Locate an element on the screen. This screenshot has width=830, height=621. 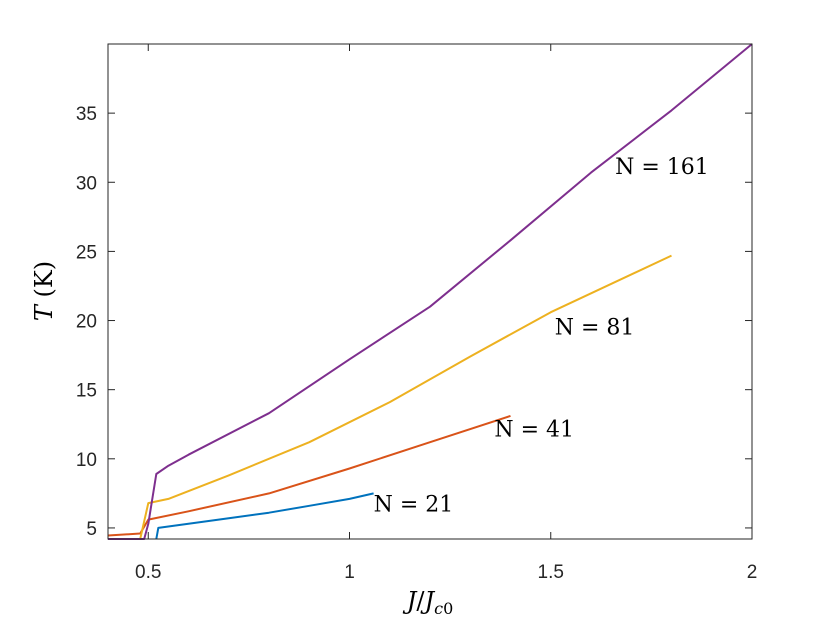
series-annotation: N = 161 is located at coordinates (662, 167).